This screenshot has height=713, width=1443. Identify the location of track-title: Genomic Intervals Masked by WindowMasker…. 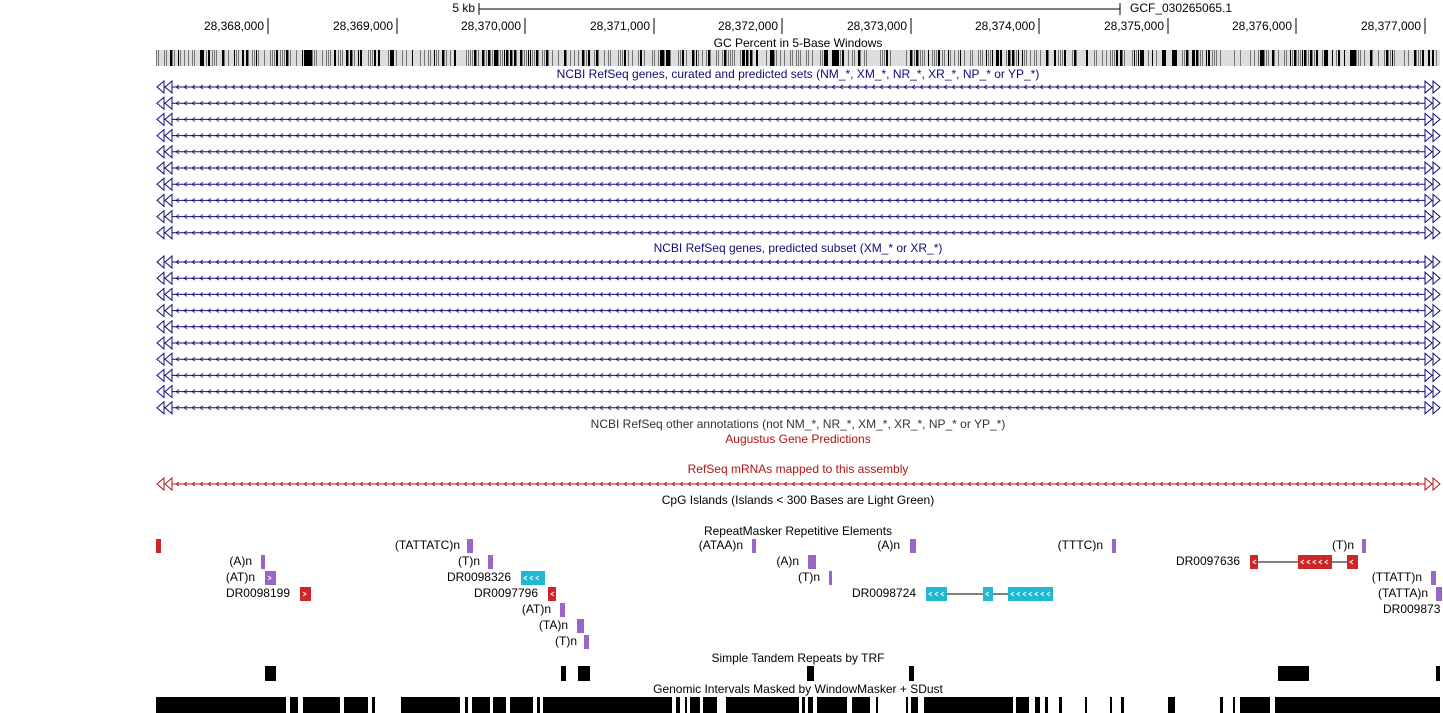
(798, 689).